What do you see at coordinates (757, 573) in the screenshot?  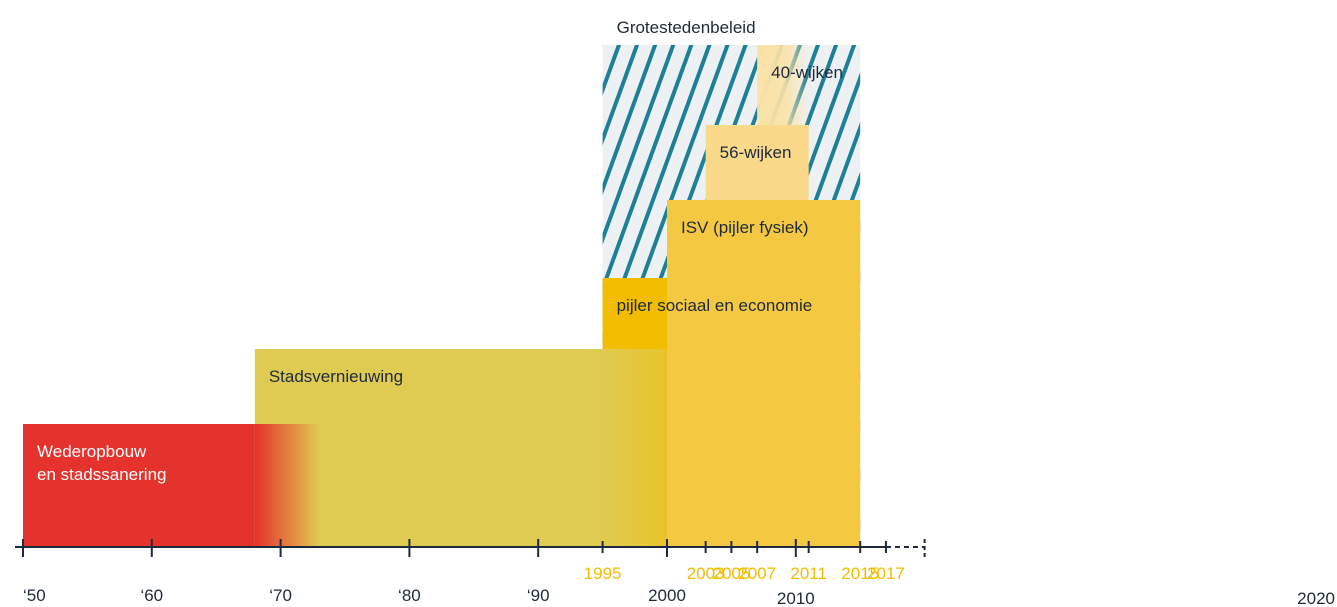 I see `accent-tick-label-2007: 2007` at bounding box center [757, 573].